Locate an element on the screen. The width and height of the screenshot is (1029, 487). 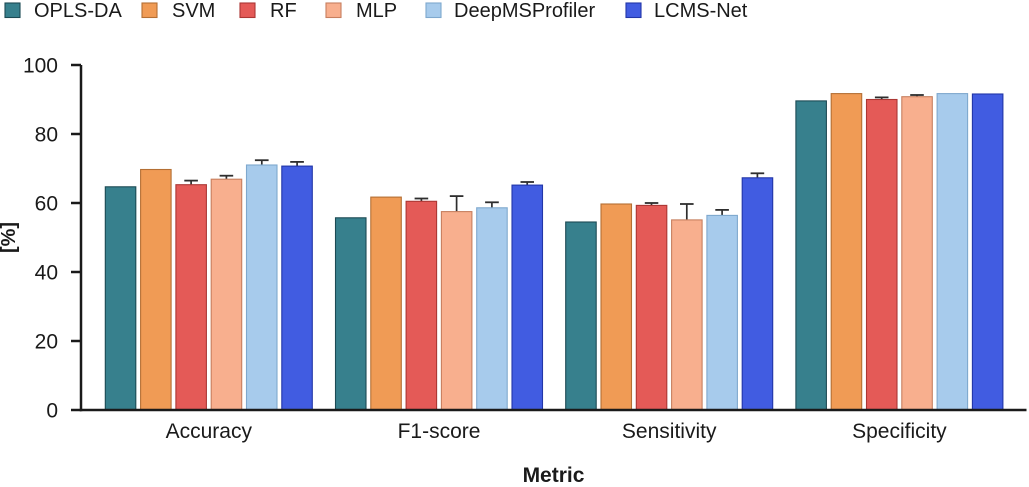
svg-text: 60 is located at coordinates (46, 204).